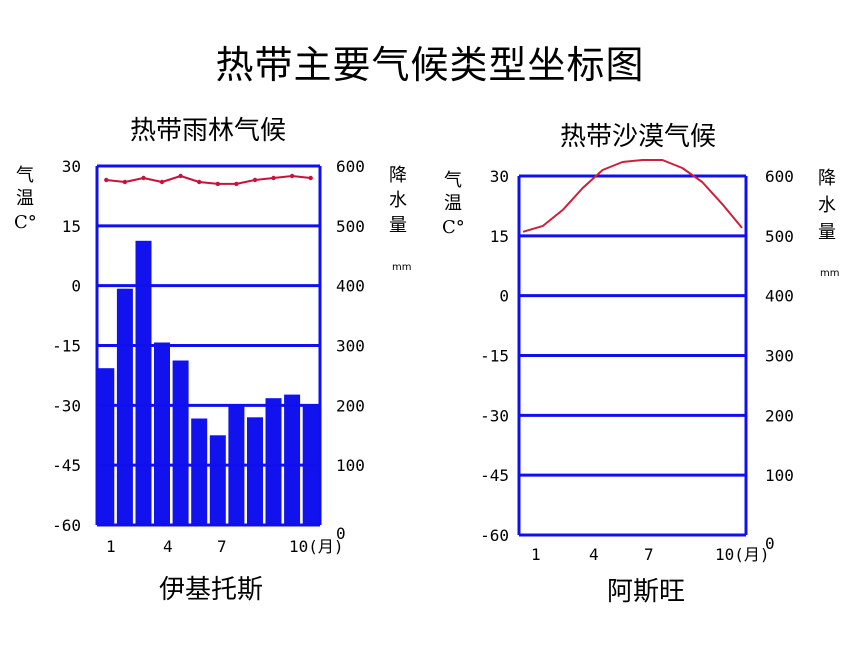 The image size is (860, 645). What do you see at coordinates (211, 590) in the screenshot?
I see `rainforest-station-name: 伊基托斯` at bounding box center [211, 590].